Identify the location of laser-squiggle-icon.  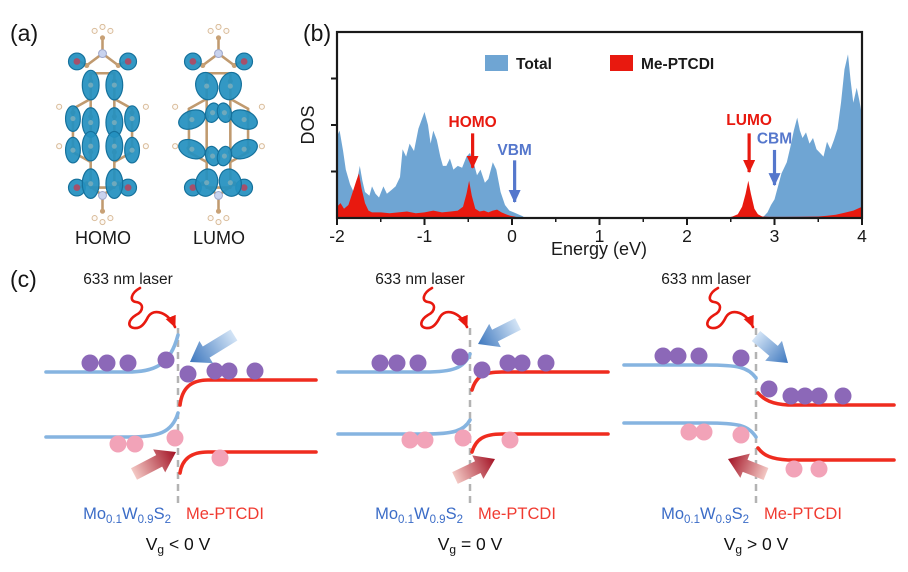
(152, 308).